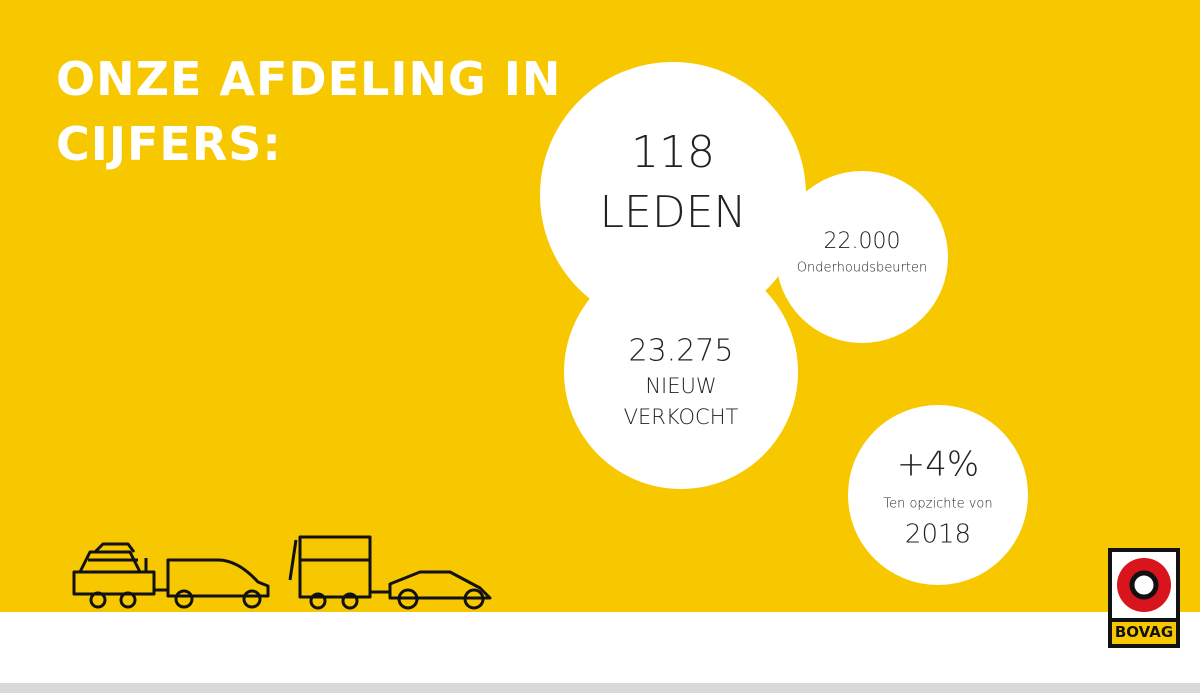 This screenshot has width=1200, height=693. Describe the element at coordinates (937, 504) in the screenshot. I see `stat-label: Ten opzichte von` at that location.